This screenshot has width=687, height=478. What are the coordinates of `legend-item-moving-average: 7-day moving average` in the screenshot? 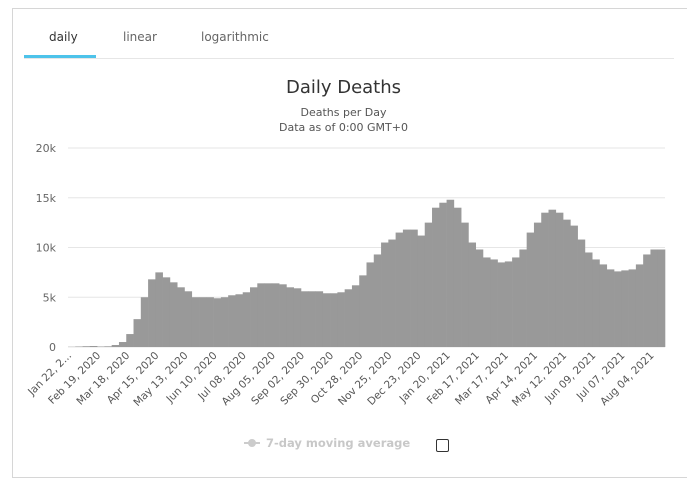 It's located at (327, 443).